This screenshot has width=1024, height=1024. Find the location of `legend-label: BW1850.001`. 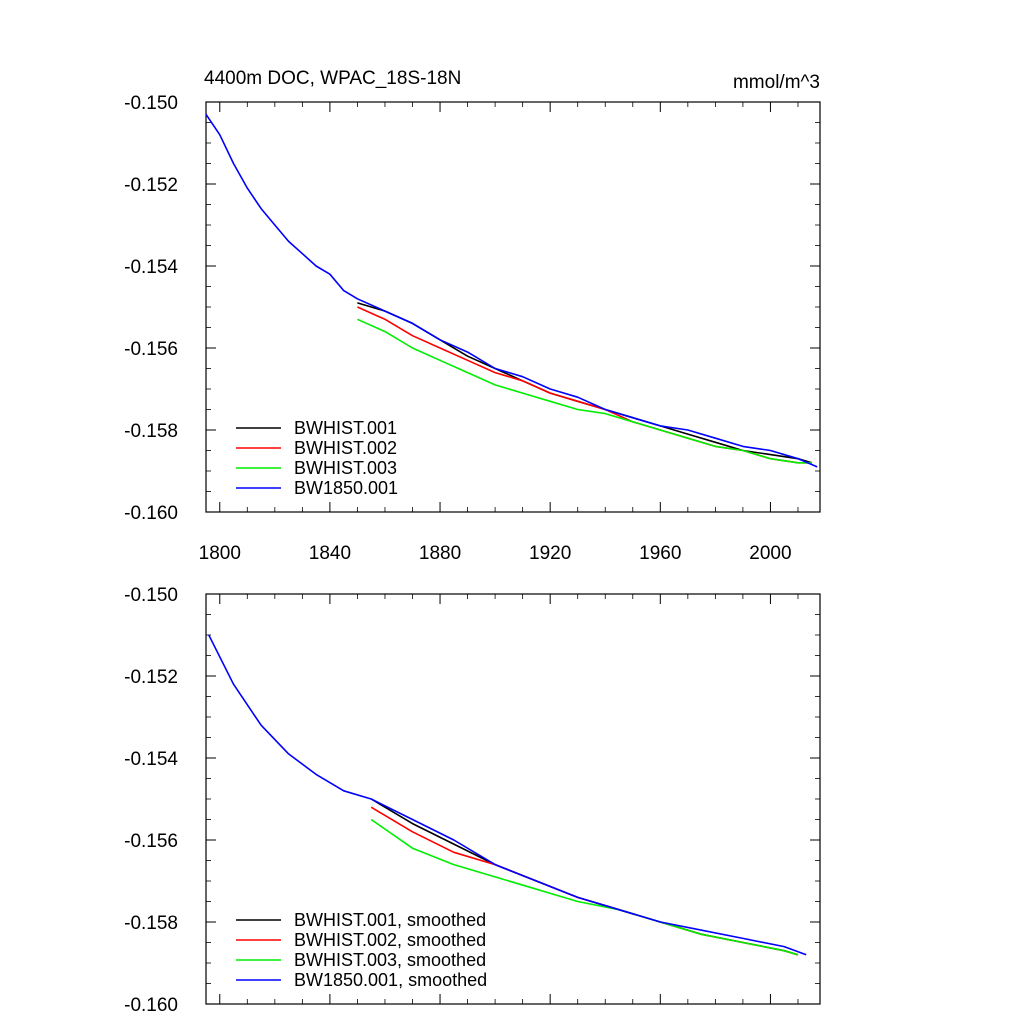

legend-label: BW1850.001 is located at coordinates (346, 488).